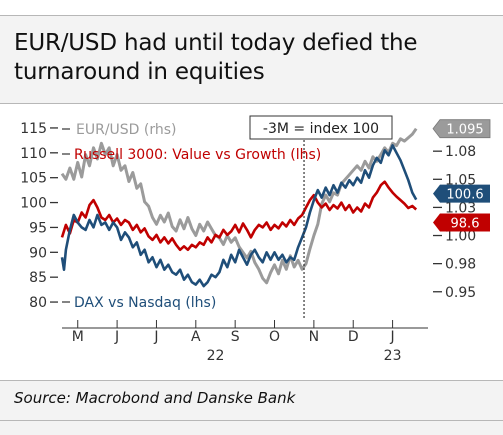 The height and width of the screenshot is (435, 503). Describe the element at coordinates (393, 356) in the screenshot. I see `x-year-label: 23` at that location.